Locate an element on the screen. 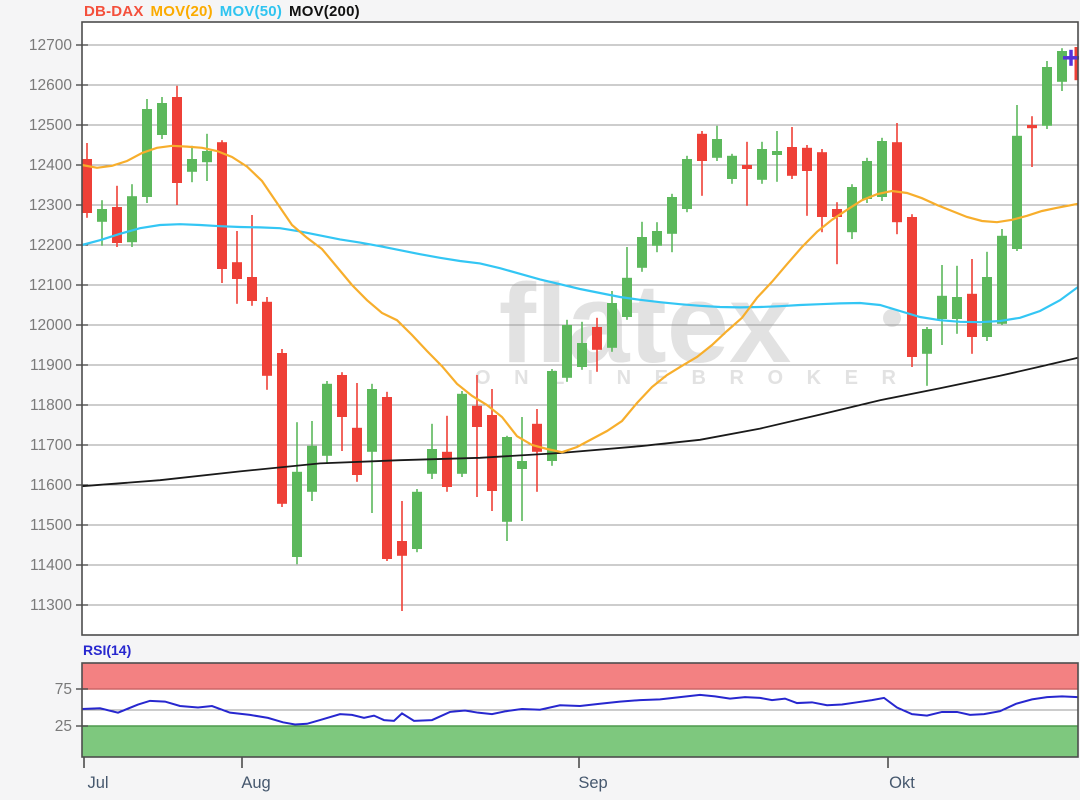 The height and width of the screenshot is (800, 1080). y-axis-label: 11900 is located at coordinates (51, 365).